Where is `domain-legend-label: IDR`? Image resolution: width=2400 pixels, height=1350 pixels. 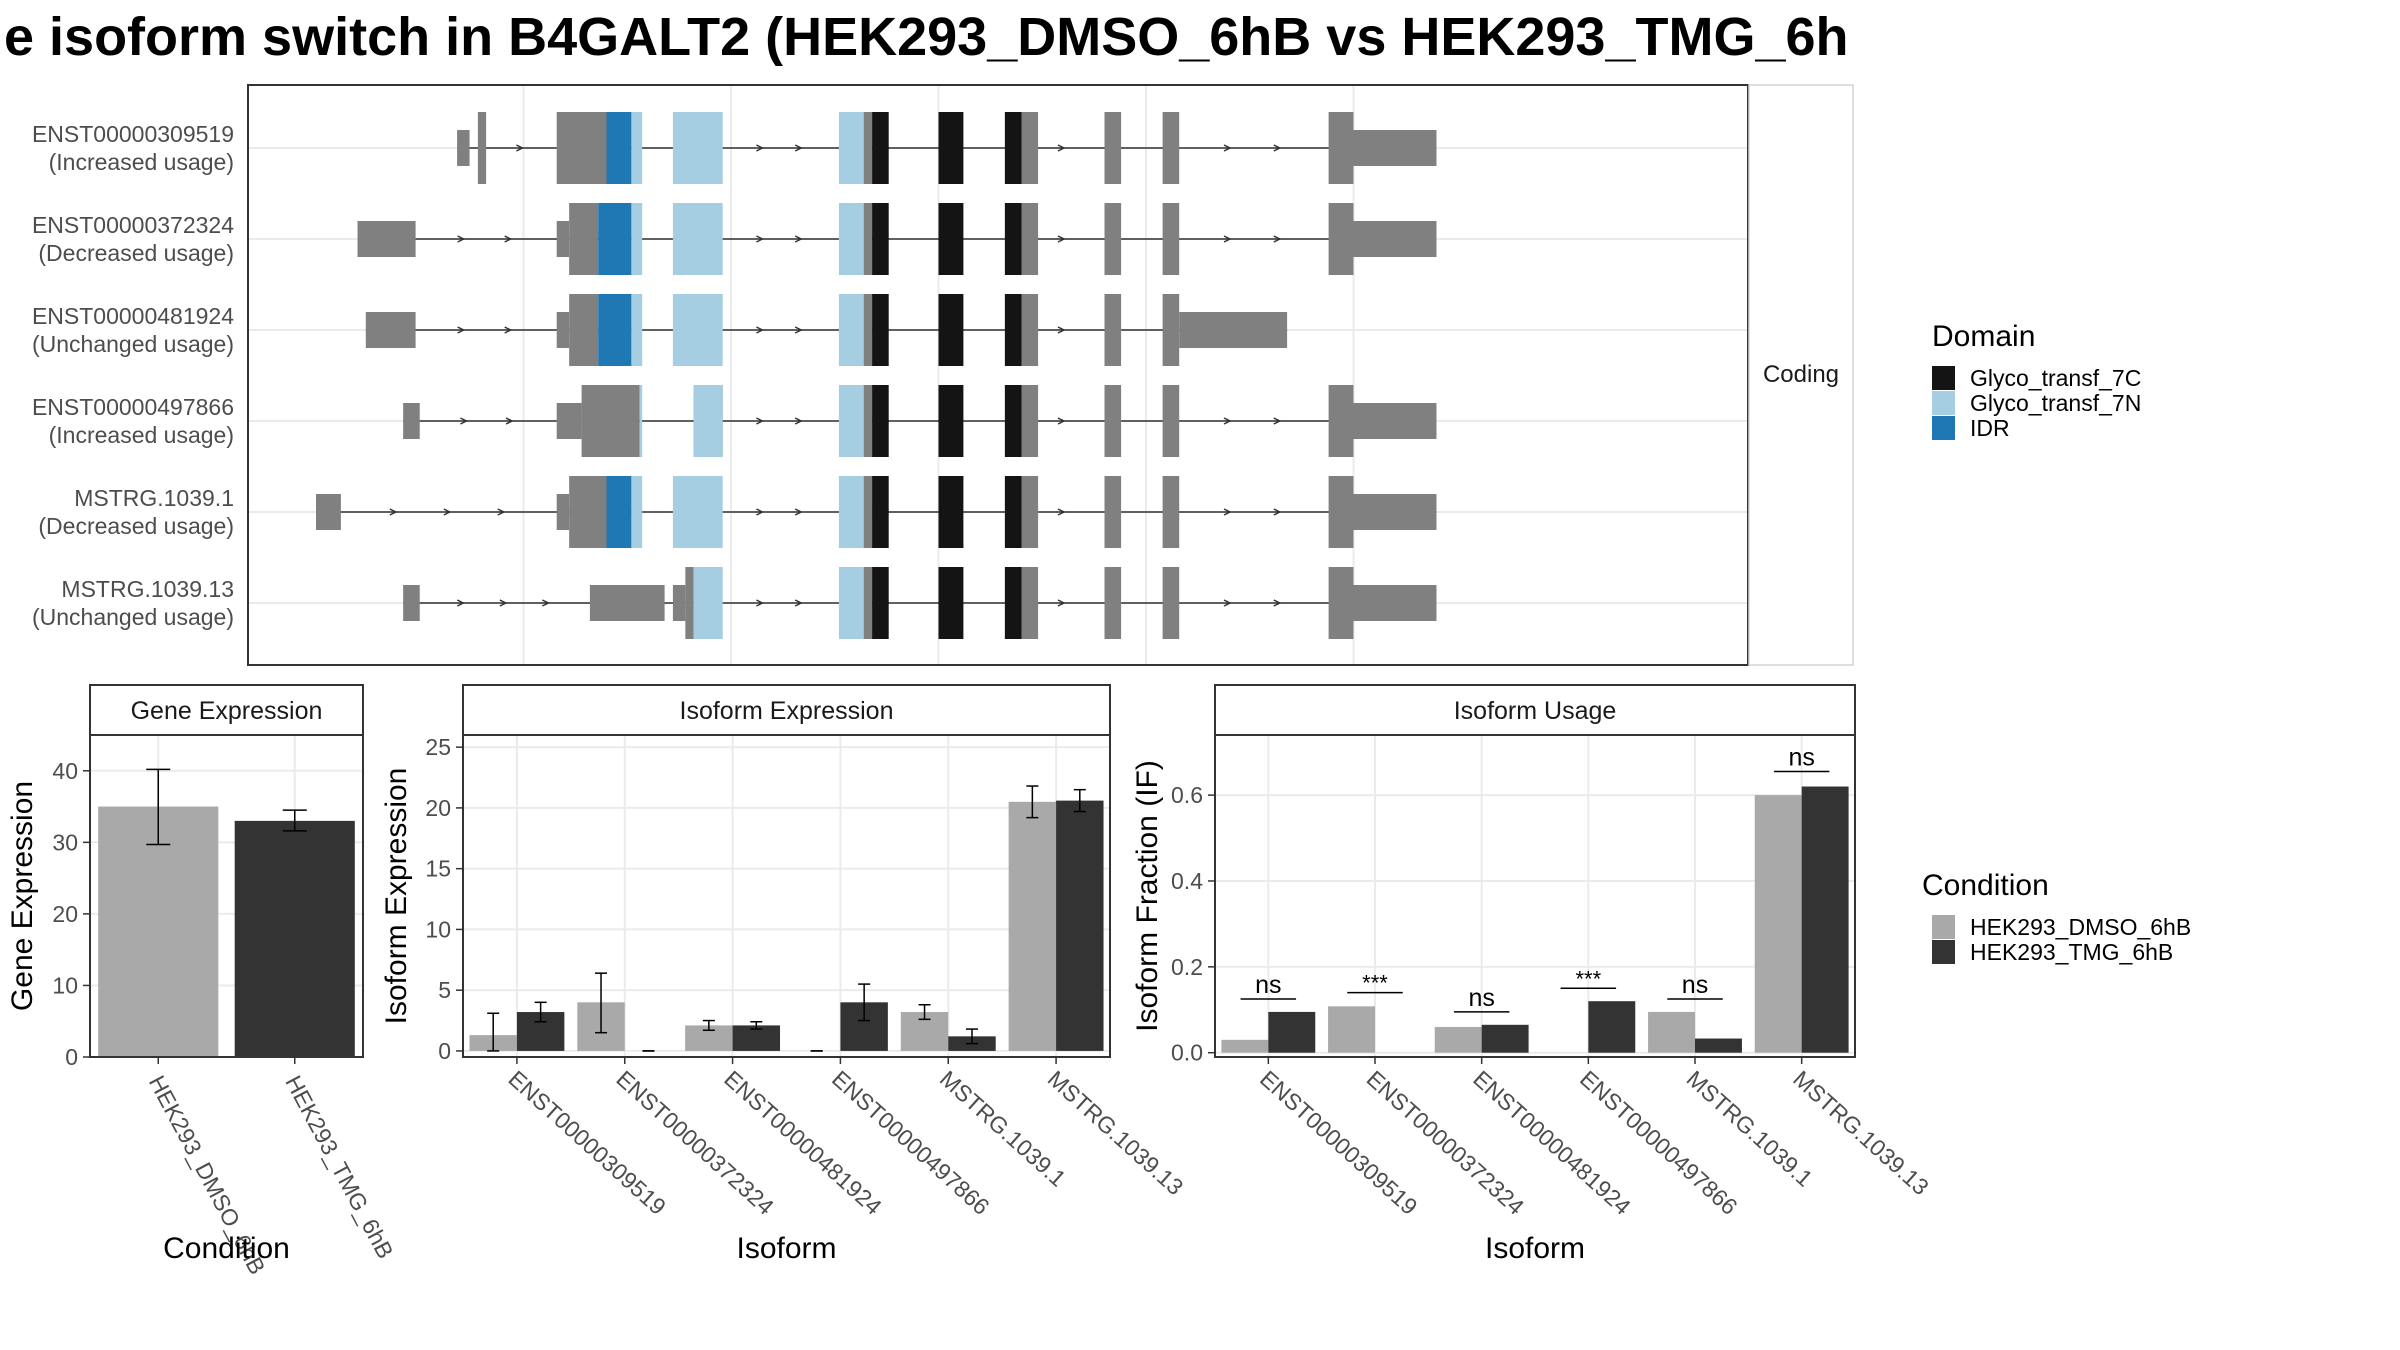 domain-legend-label: IDR is located at coordinates (1990, 428).